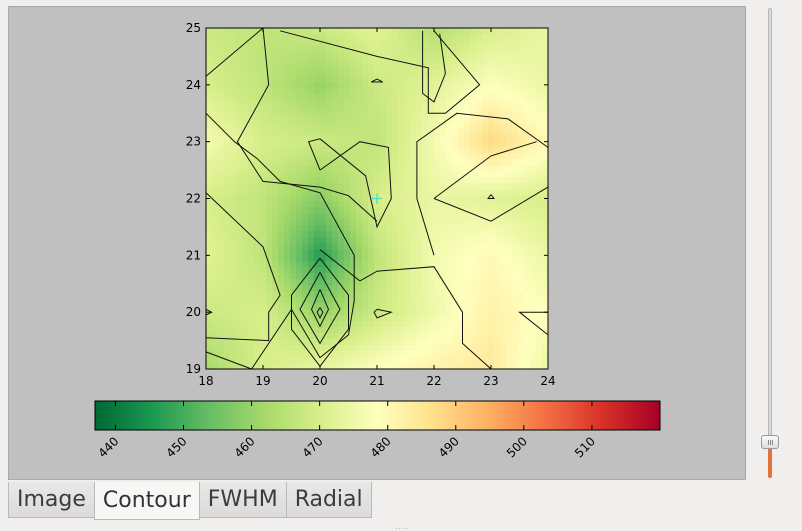  What do you see at coordinates (770, 461) in the screenshot?
I see `slider-fill` at bounding box center [770, 461].